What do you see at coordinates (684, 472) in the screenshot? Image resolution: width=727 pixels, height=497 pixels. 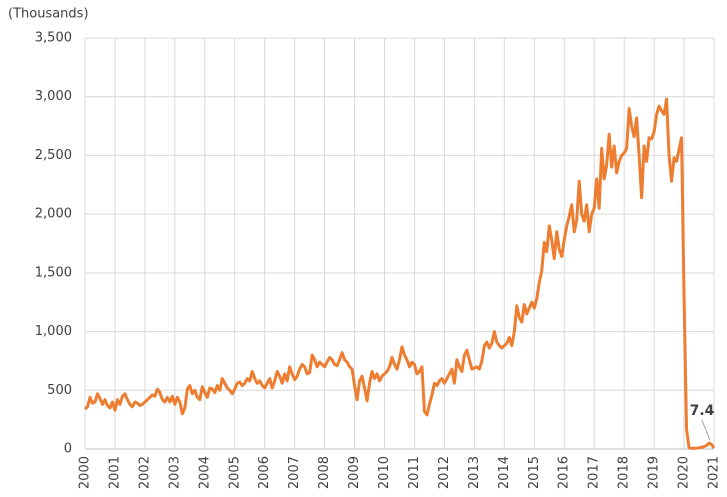 I see `x-tick-label: 2020` at bounding box center [684, 472].